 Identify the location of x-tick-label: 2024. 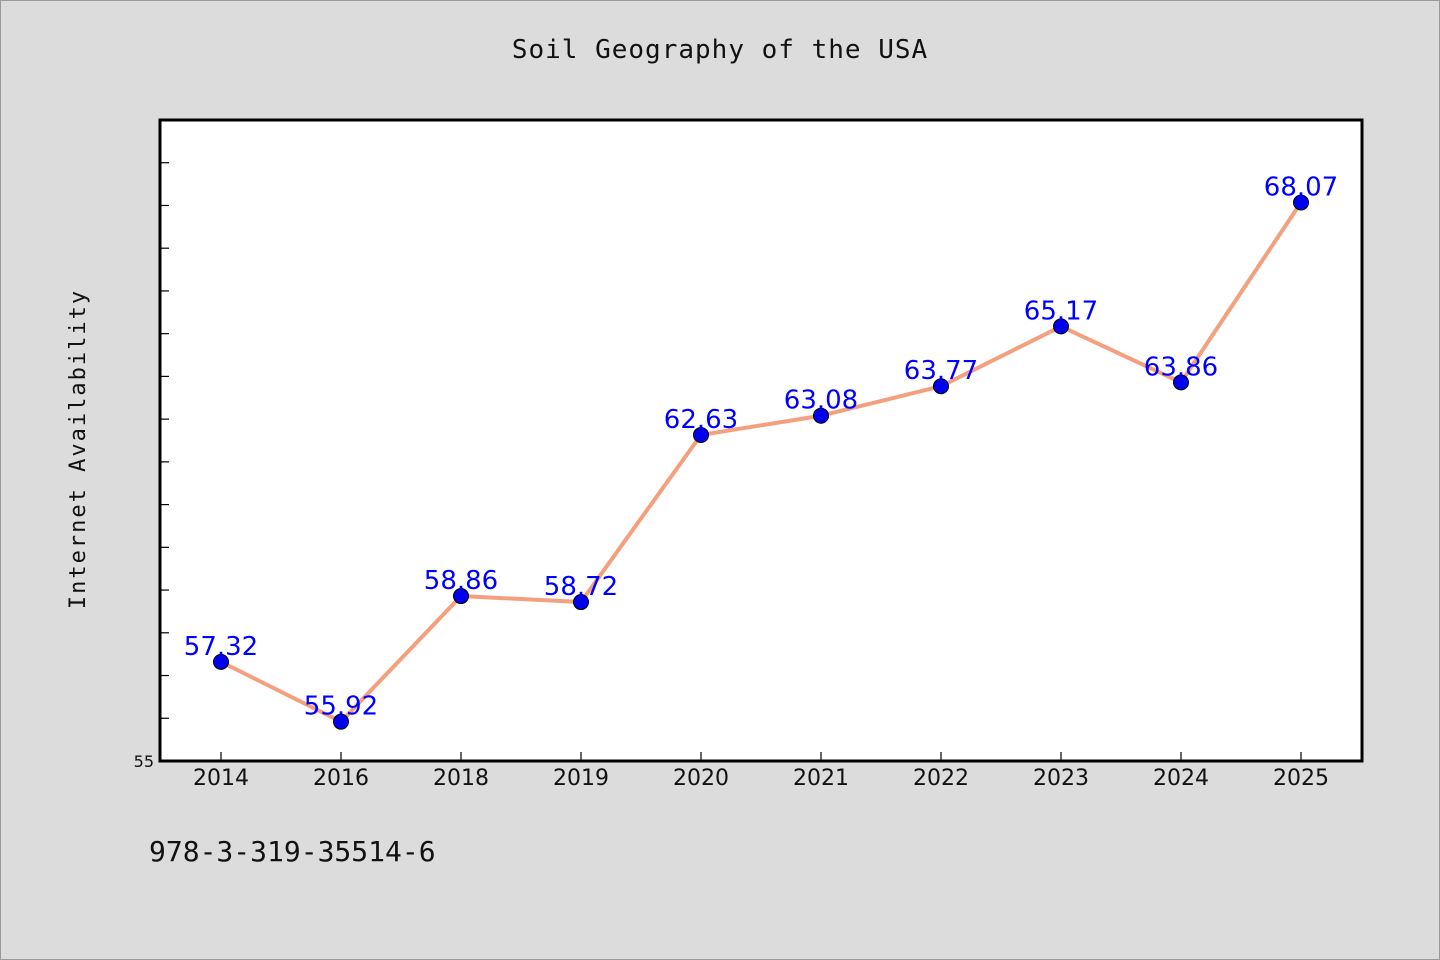
(1181, 778).